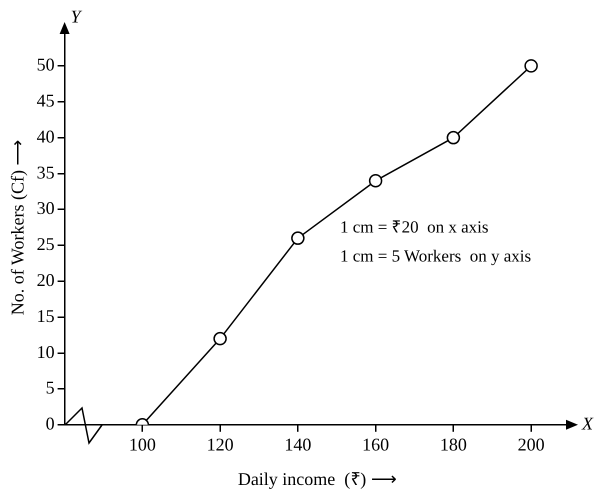 This screenshot has width=615, height=499. What do you see at coordinates (142, 444) in the screenshot?
I see `x-tick-label: 100` at bounding box center [142, 444].